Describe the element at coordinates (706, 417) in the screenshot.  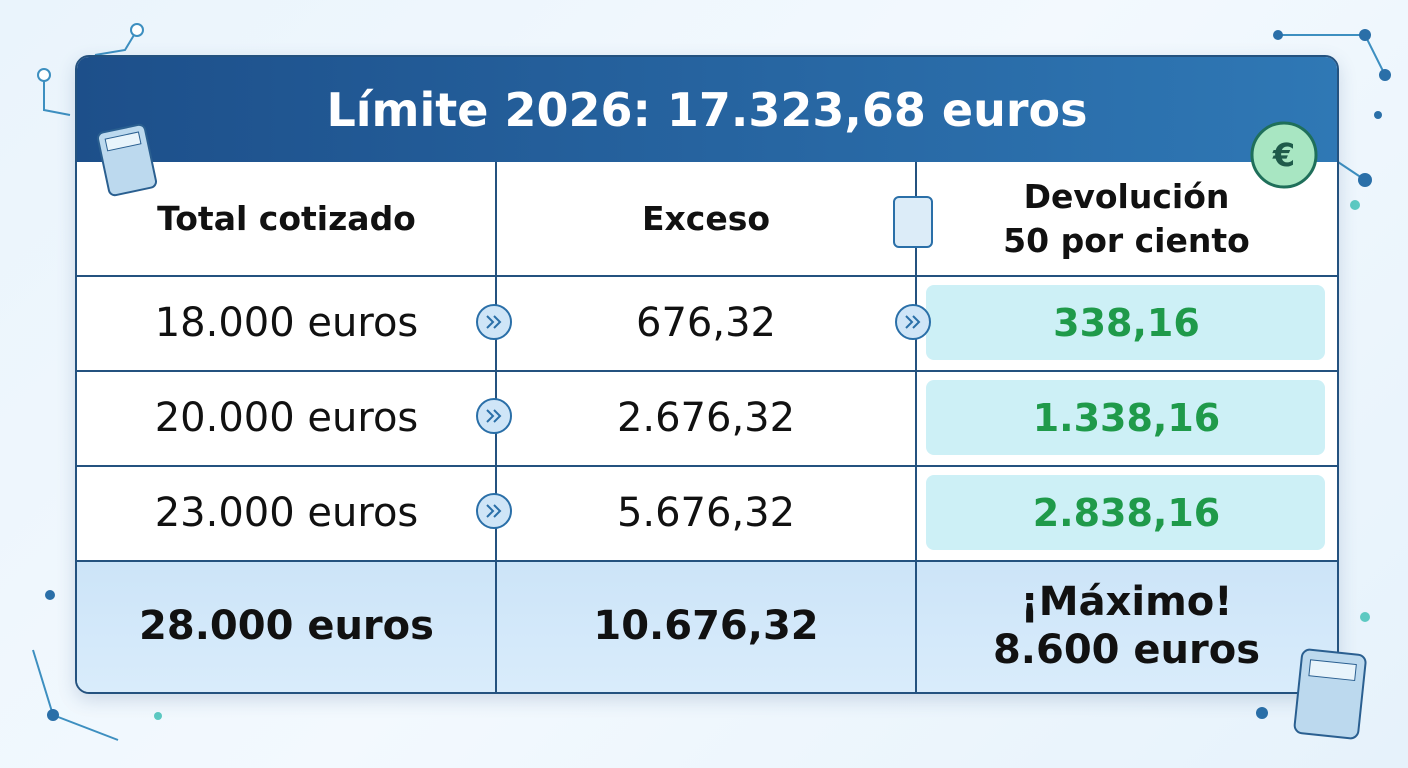
I see `table-cell: 2.676,32` at that location.